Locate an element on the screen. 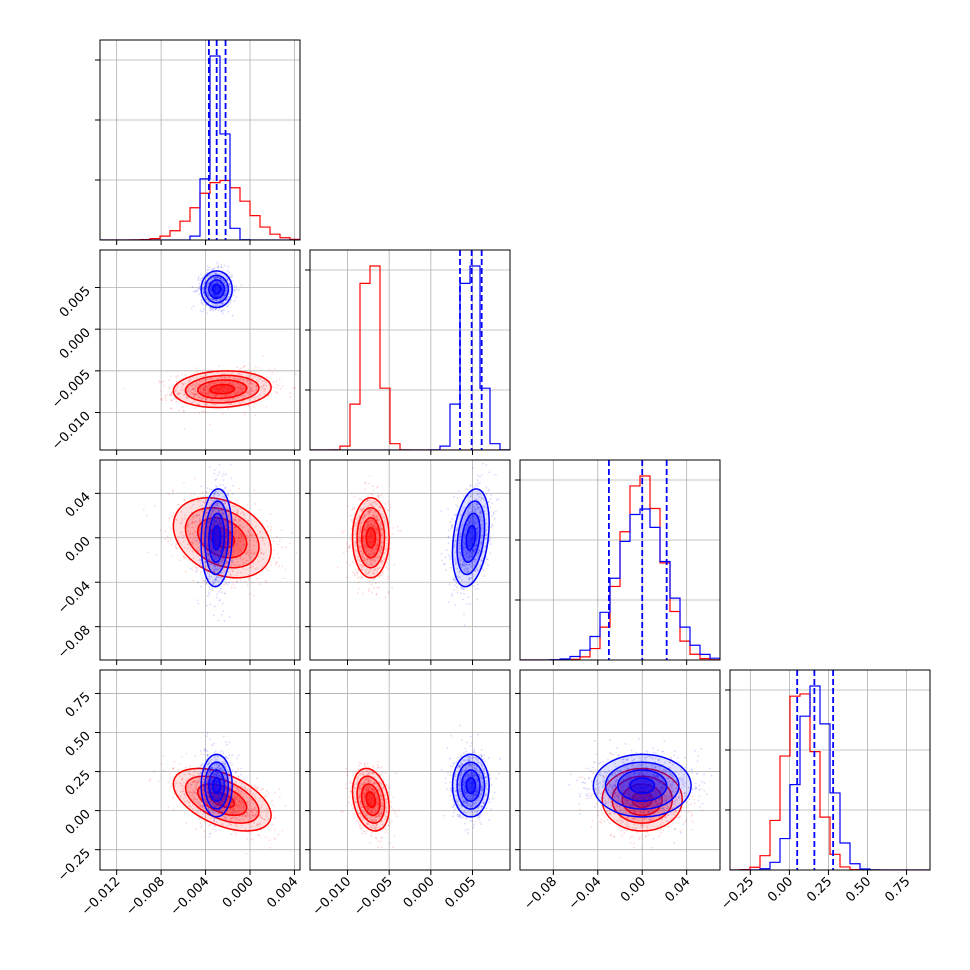 This screenshot has height=970, width=970. x-tick-label: −0.012 is located at coordinates (101, 896).